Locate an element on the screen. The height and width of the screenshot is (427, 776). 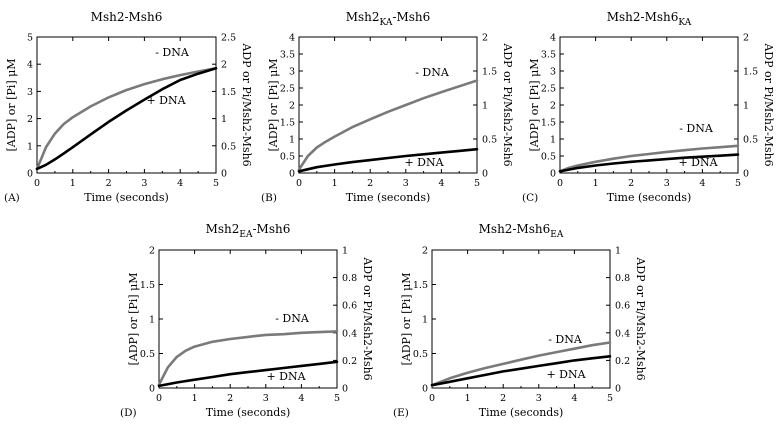
panel-label: (C) is located at coordinates (530, 198).